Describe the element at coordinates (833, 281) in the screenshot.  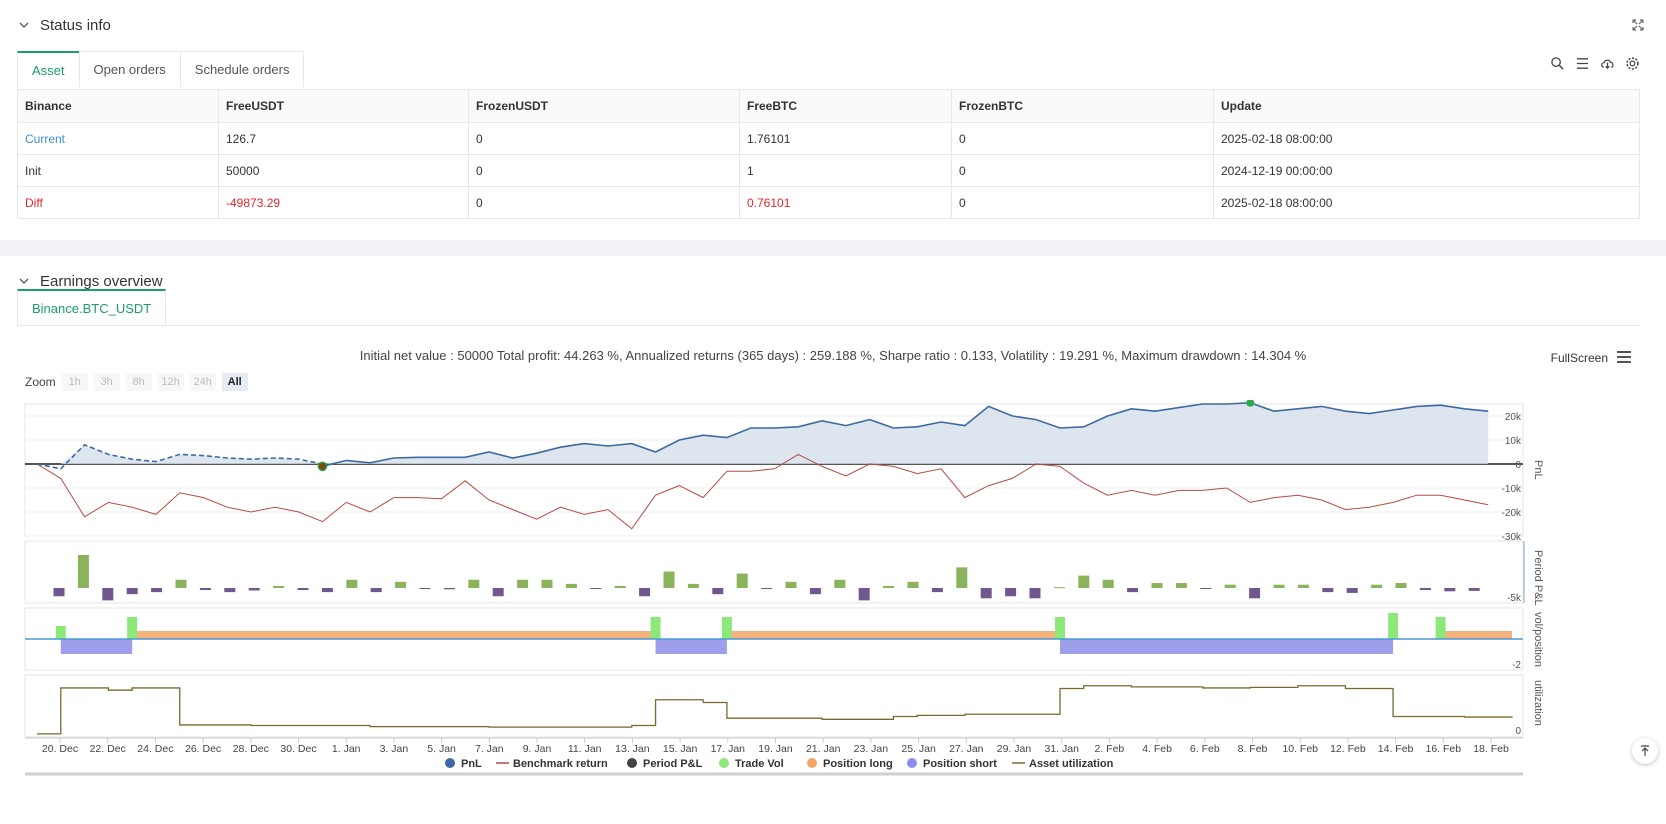
I see `earnings-overview-header: Earnings overview` at that location.